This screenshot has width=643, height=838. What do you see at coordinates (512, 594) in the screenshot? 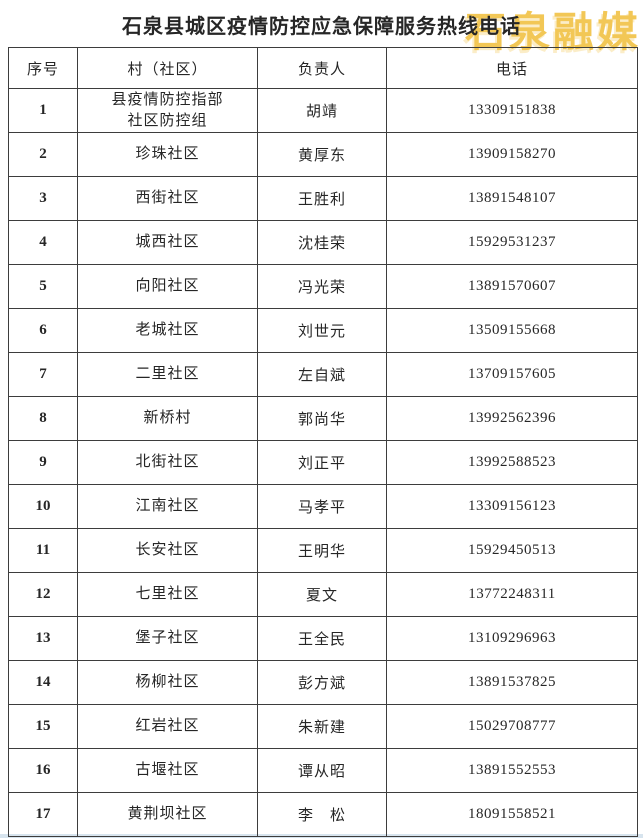
I see `cell-phone-number: 13772248311` at bounding box center [512, 594].